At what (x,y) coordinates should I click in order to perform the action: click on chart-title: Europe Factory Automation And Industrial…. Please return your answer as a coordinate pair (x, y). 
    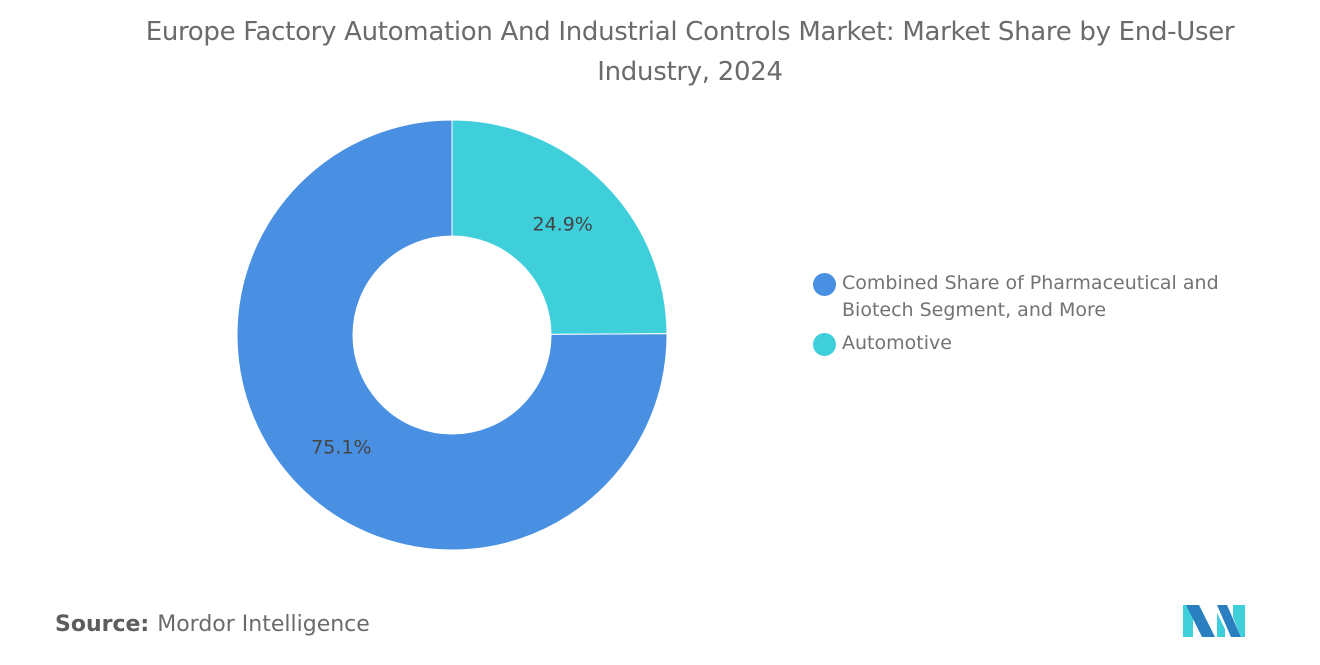
    Looking at the image, I should click on (690, 52).